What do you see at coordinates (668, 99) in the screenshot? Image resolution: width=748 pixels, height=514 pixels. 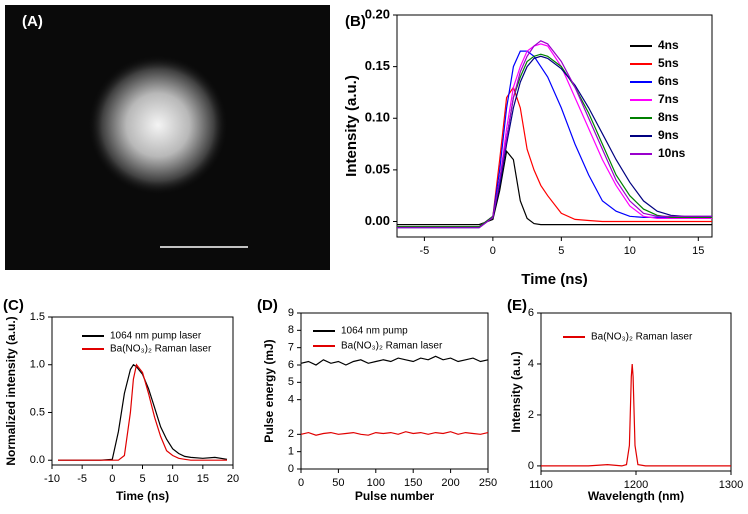 I see `legend-label: 7ns` at bounding box center [668, 99].